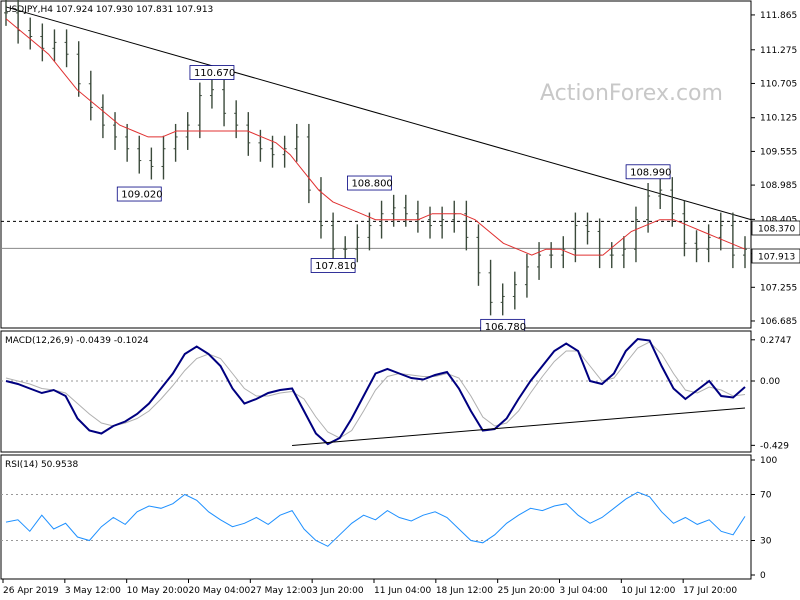 The height and width of the screenshot is (600, 800). I want to click on price-annotation-label: 109.020, so click(141, 195).